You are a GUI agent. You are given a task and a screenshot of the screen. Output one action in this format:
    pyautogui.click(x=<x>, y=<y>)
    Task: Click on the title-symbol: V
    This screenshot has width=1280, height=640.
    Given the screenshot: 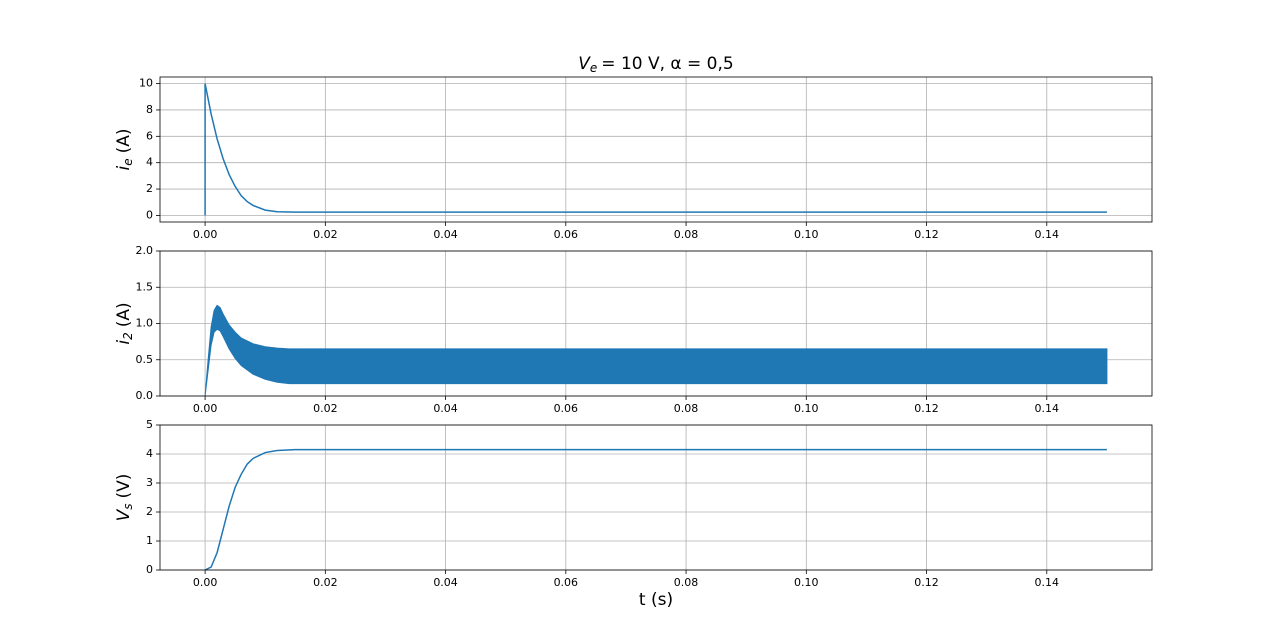 What is the action you would take?
    pyautogui.click(x=584, y=64)
    